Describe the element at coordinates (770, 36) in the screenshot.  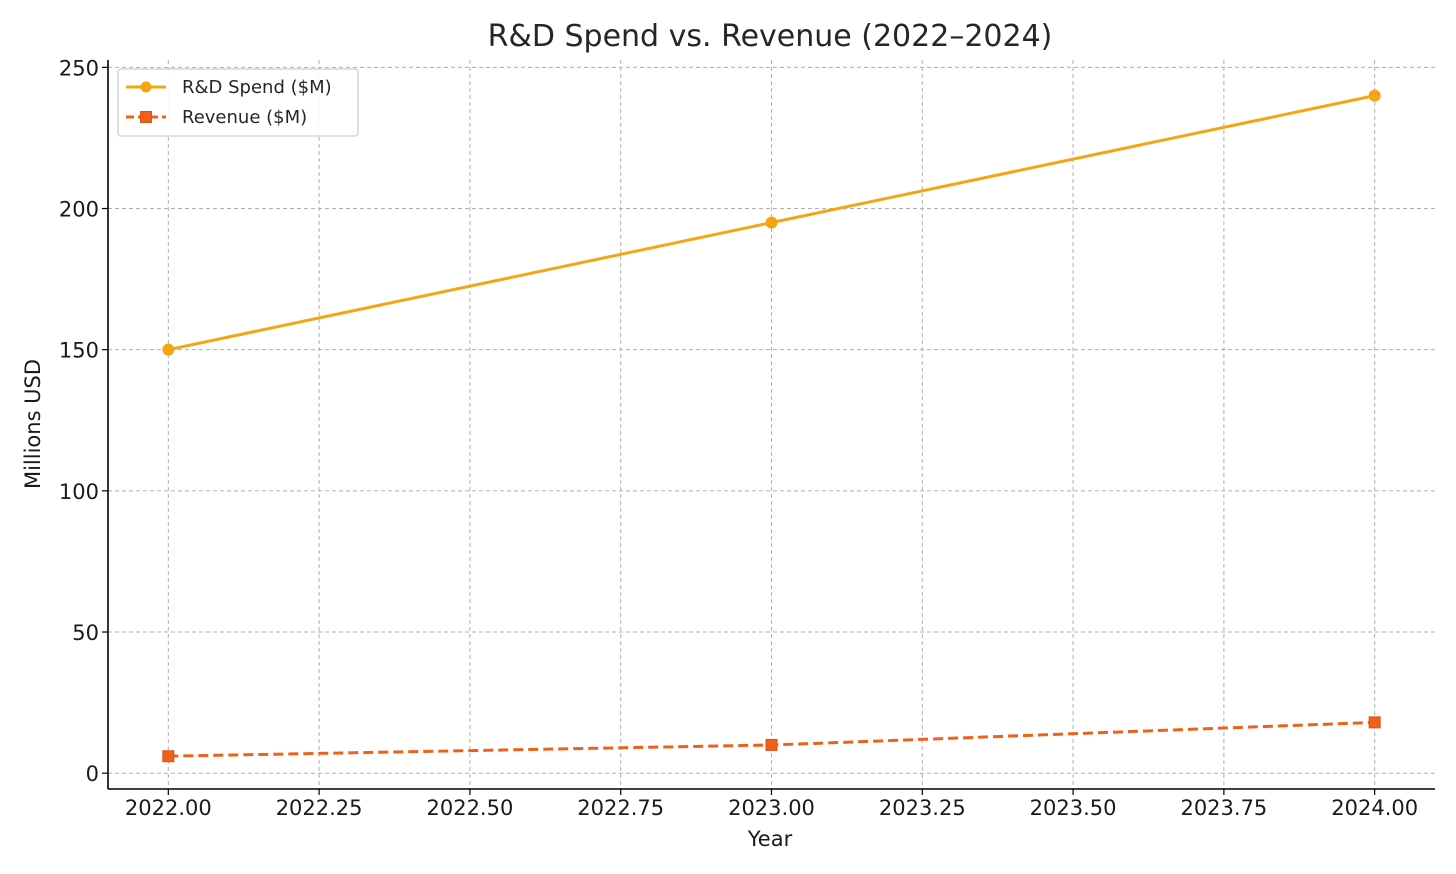
I see `chart-title: R&D Spend vs. Revenue (2022–2024)` at that location.